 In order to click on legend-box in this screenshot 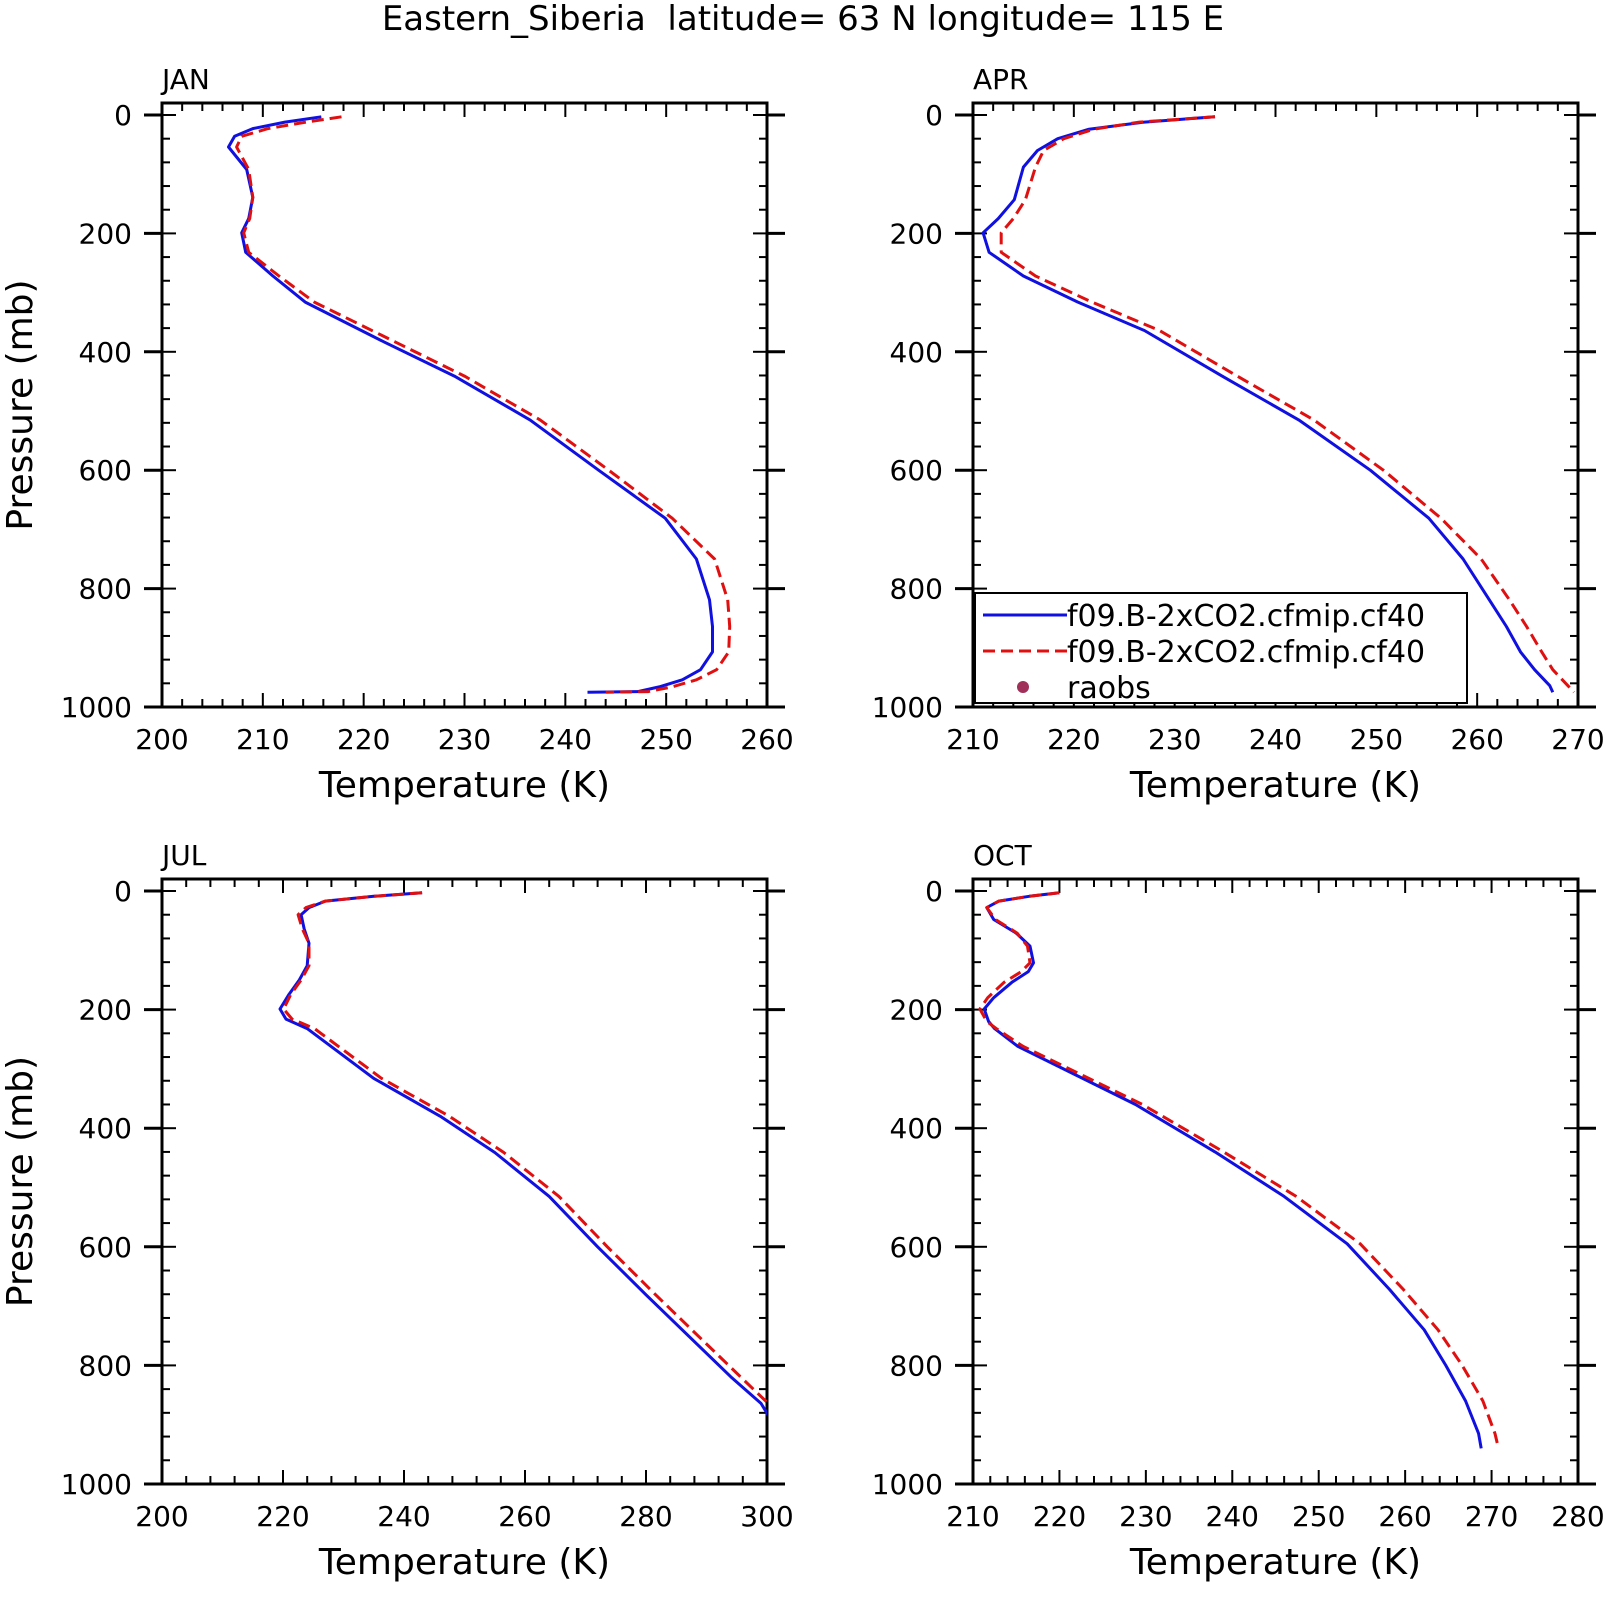, I will do `click(1221, 648)`.